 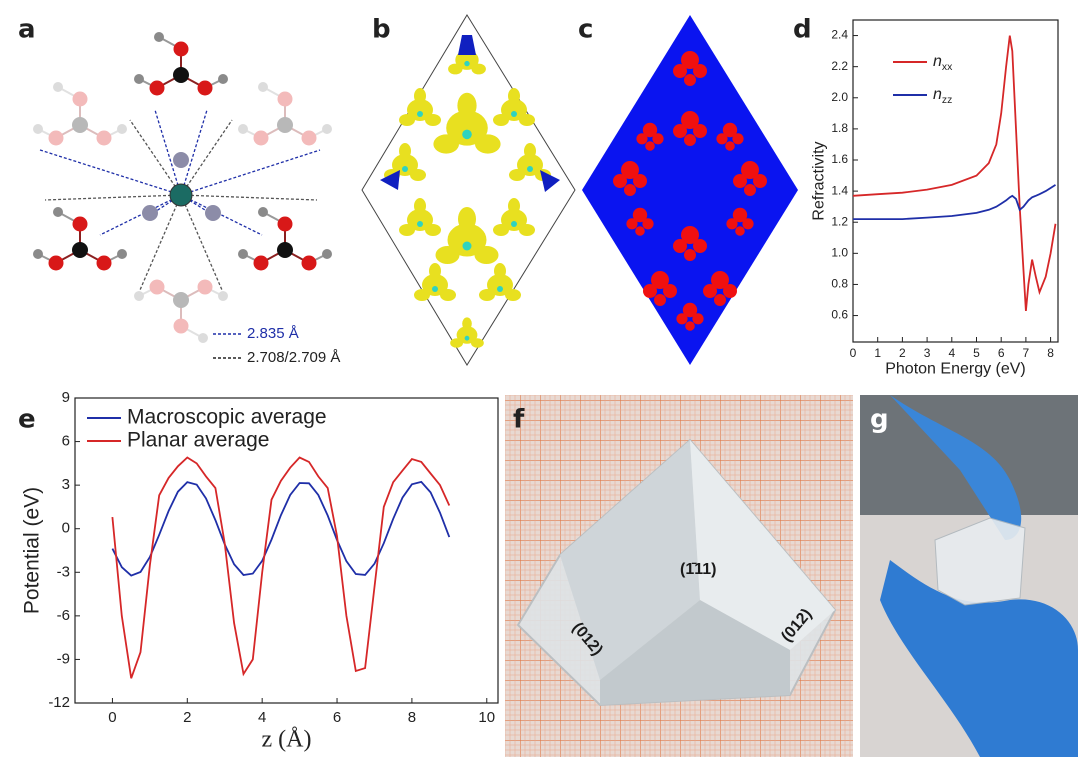 What do you see at coordinates (839, 221) in the screenshot?
I see `y-tick-label: 1.2` at bounding box center [839, 221].